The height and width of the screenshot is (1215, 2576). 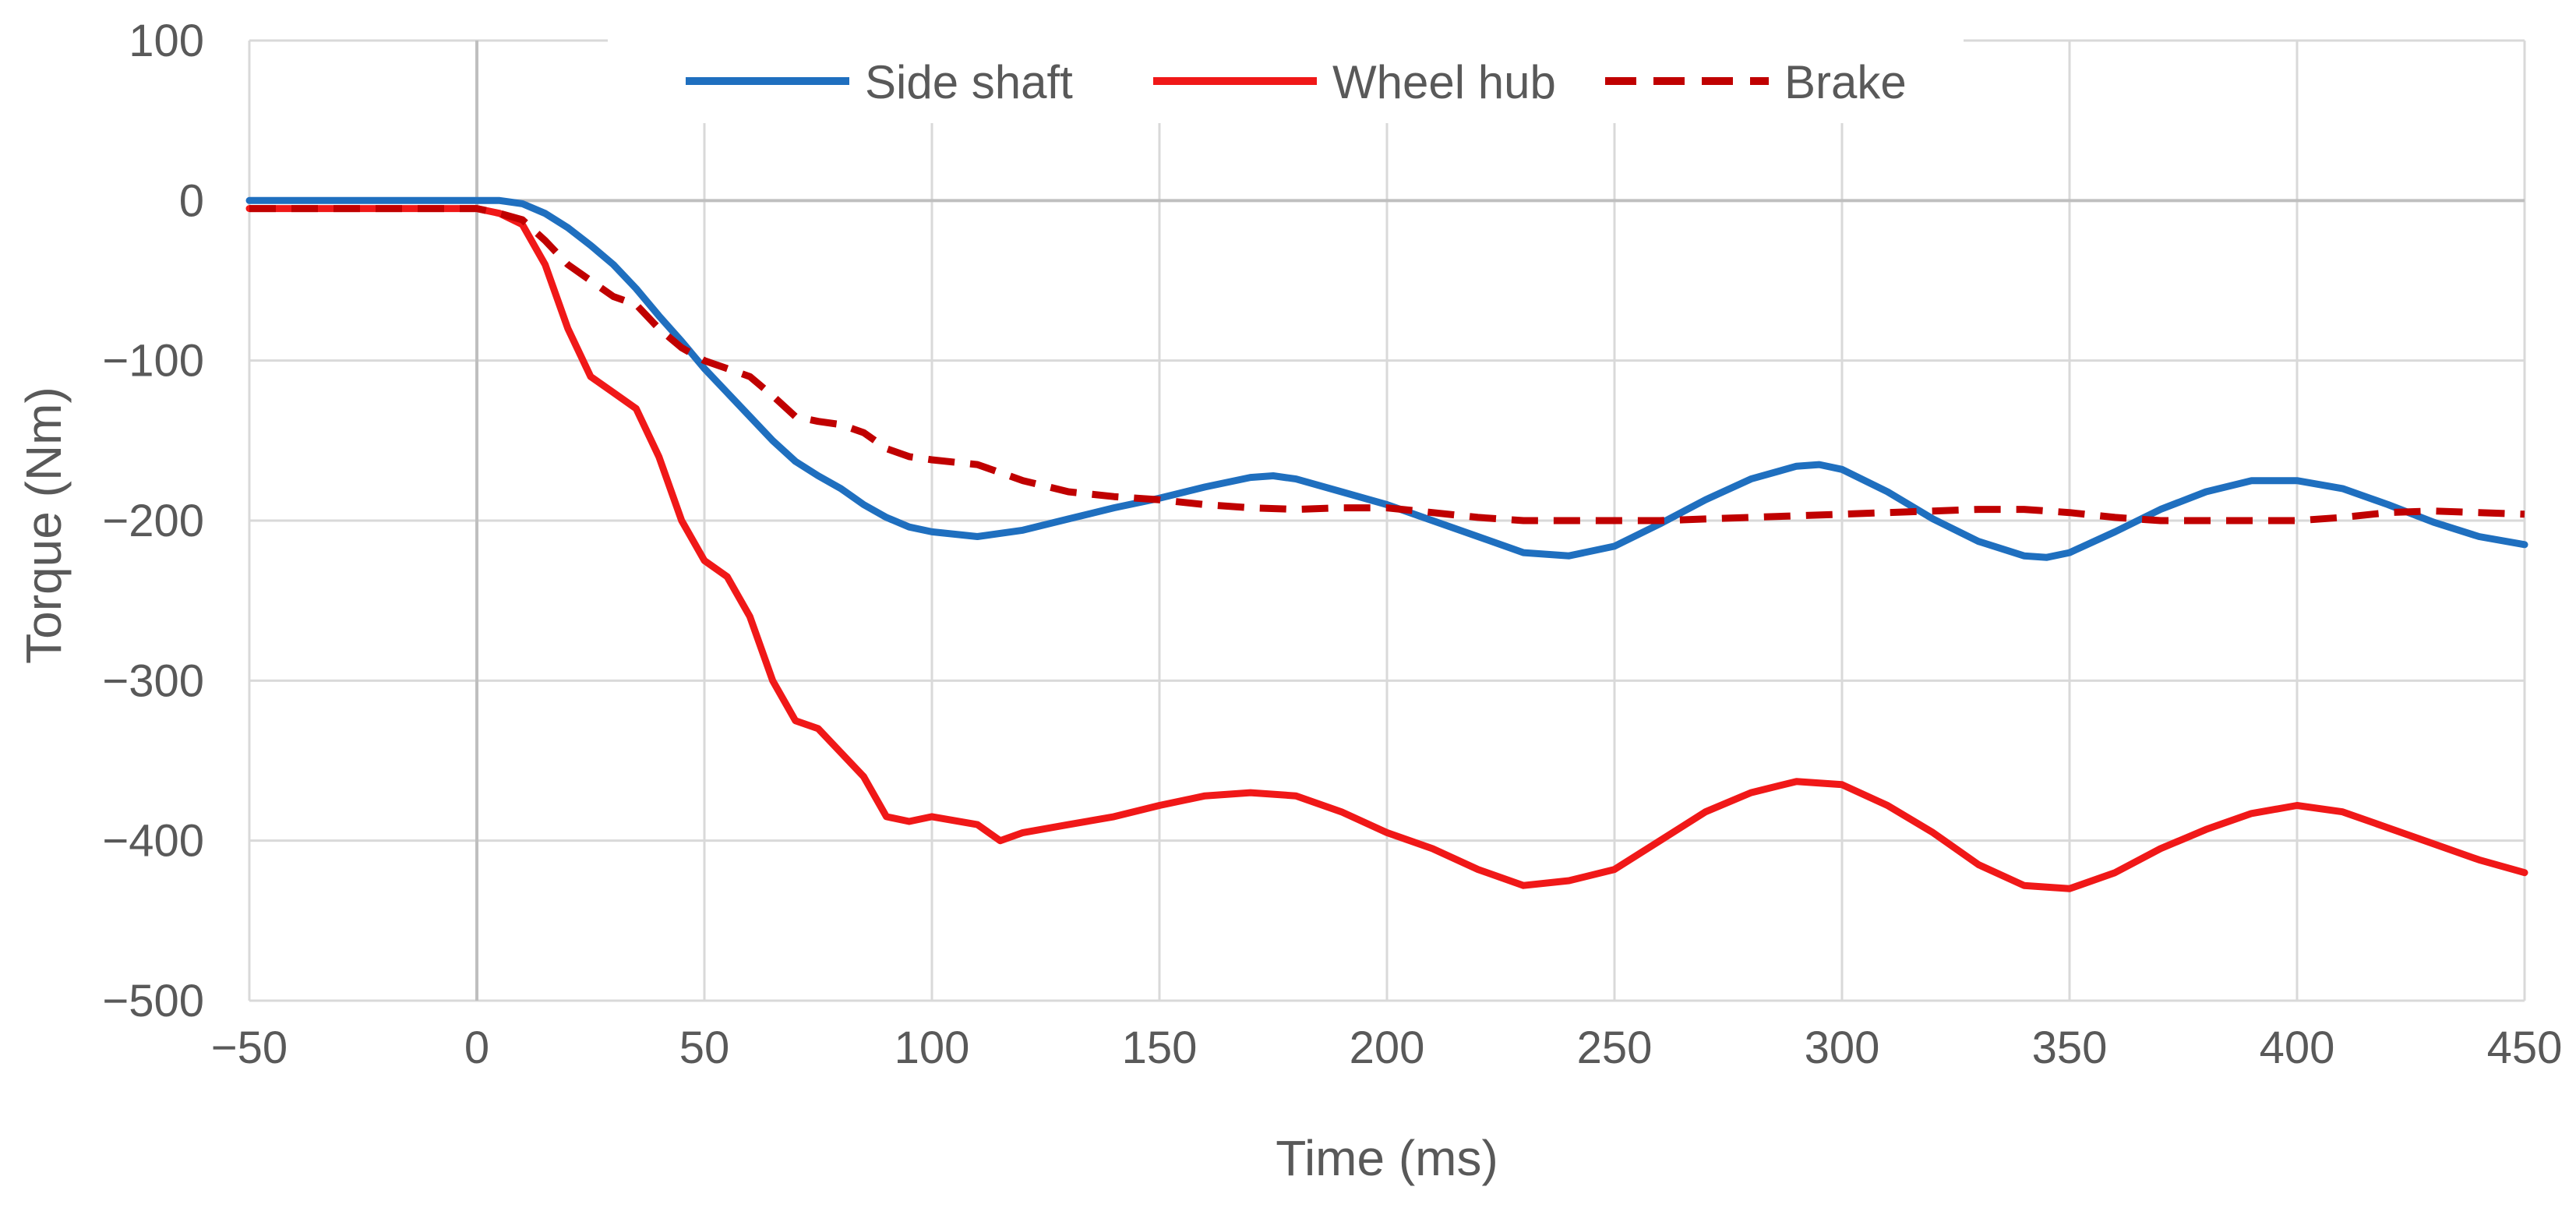 I want to click on x-tick-label: 100, so click(x=932, y=1048).